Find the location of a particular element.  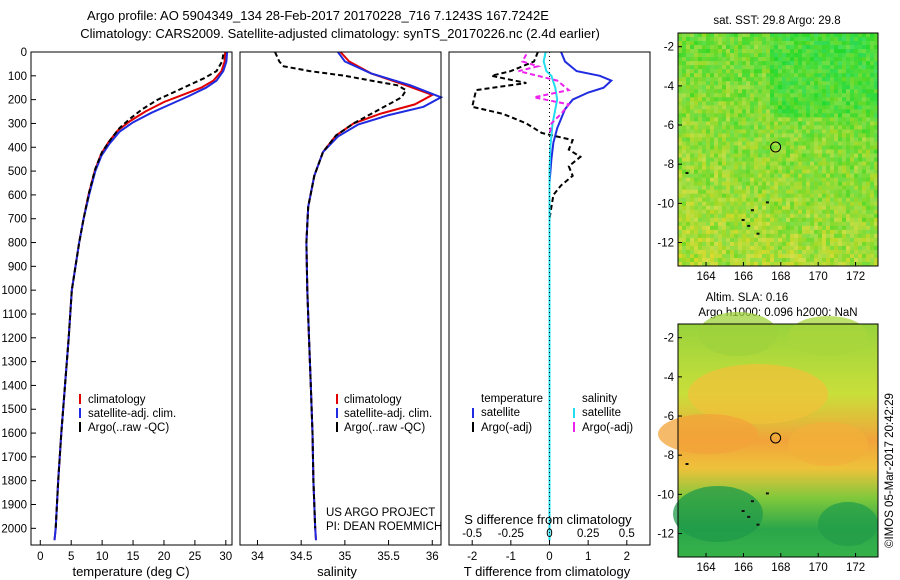

x-tick-label: 10 is located at coordinates (102, 557).